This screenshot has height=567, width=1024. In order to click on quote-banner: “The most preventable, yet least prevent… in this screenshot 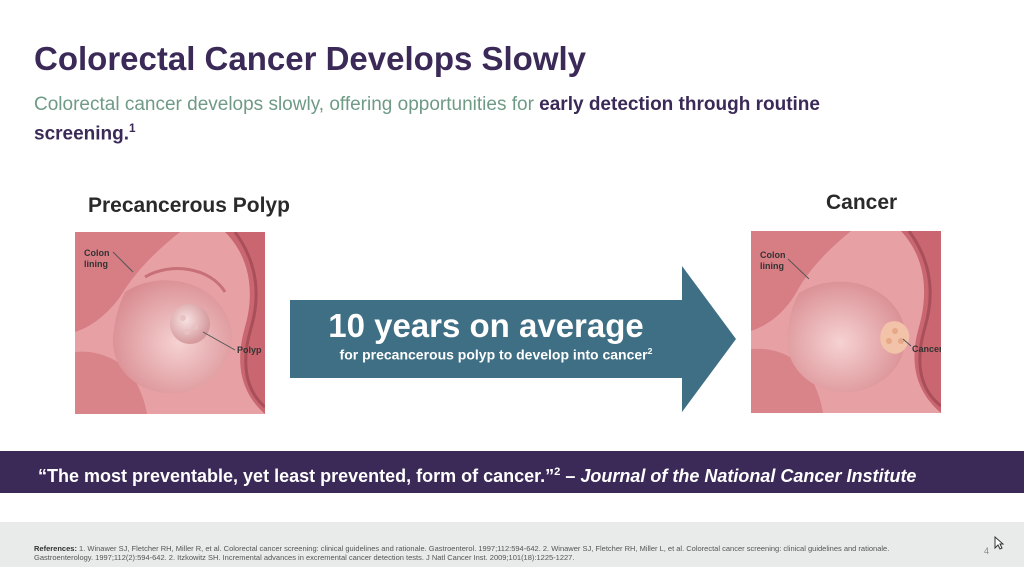, I will do `click(512, 472)`.